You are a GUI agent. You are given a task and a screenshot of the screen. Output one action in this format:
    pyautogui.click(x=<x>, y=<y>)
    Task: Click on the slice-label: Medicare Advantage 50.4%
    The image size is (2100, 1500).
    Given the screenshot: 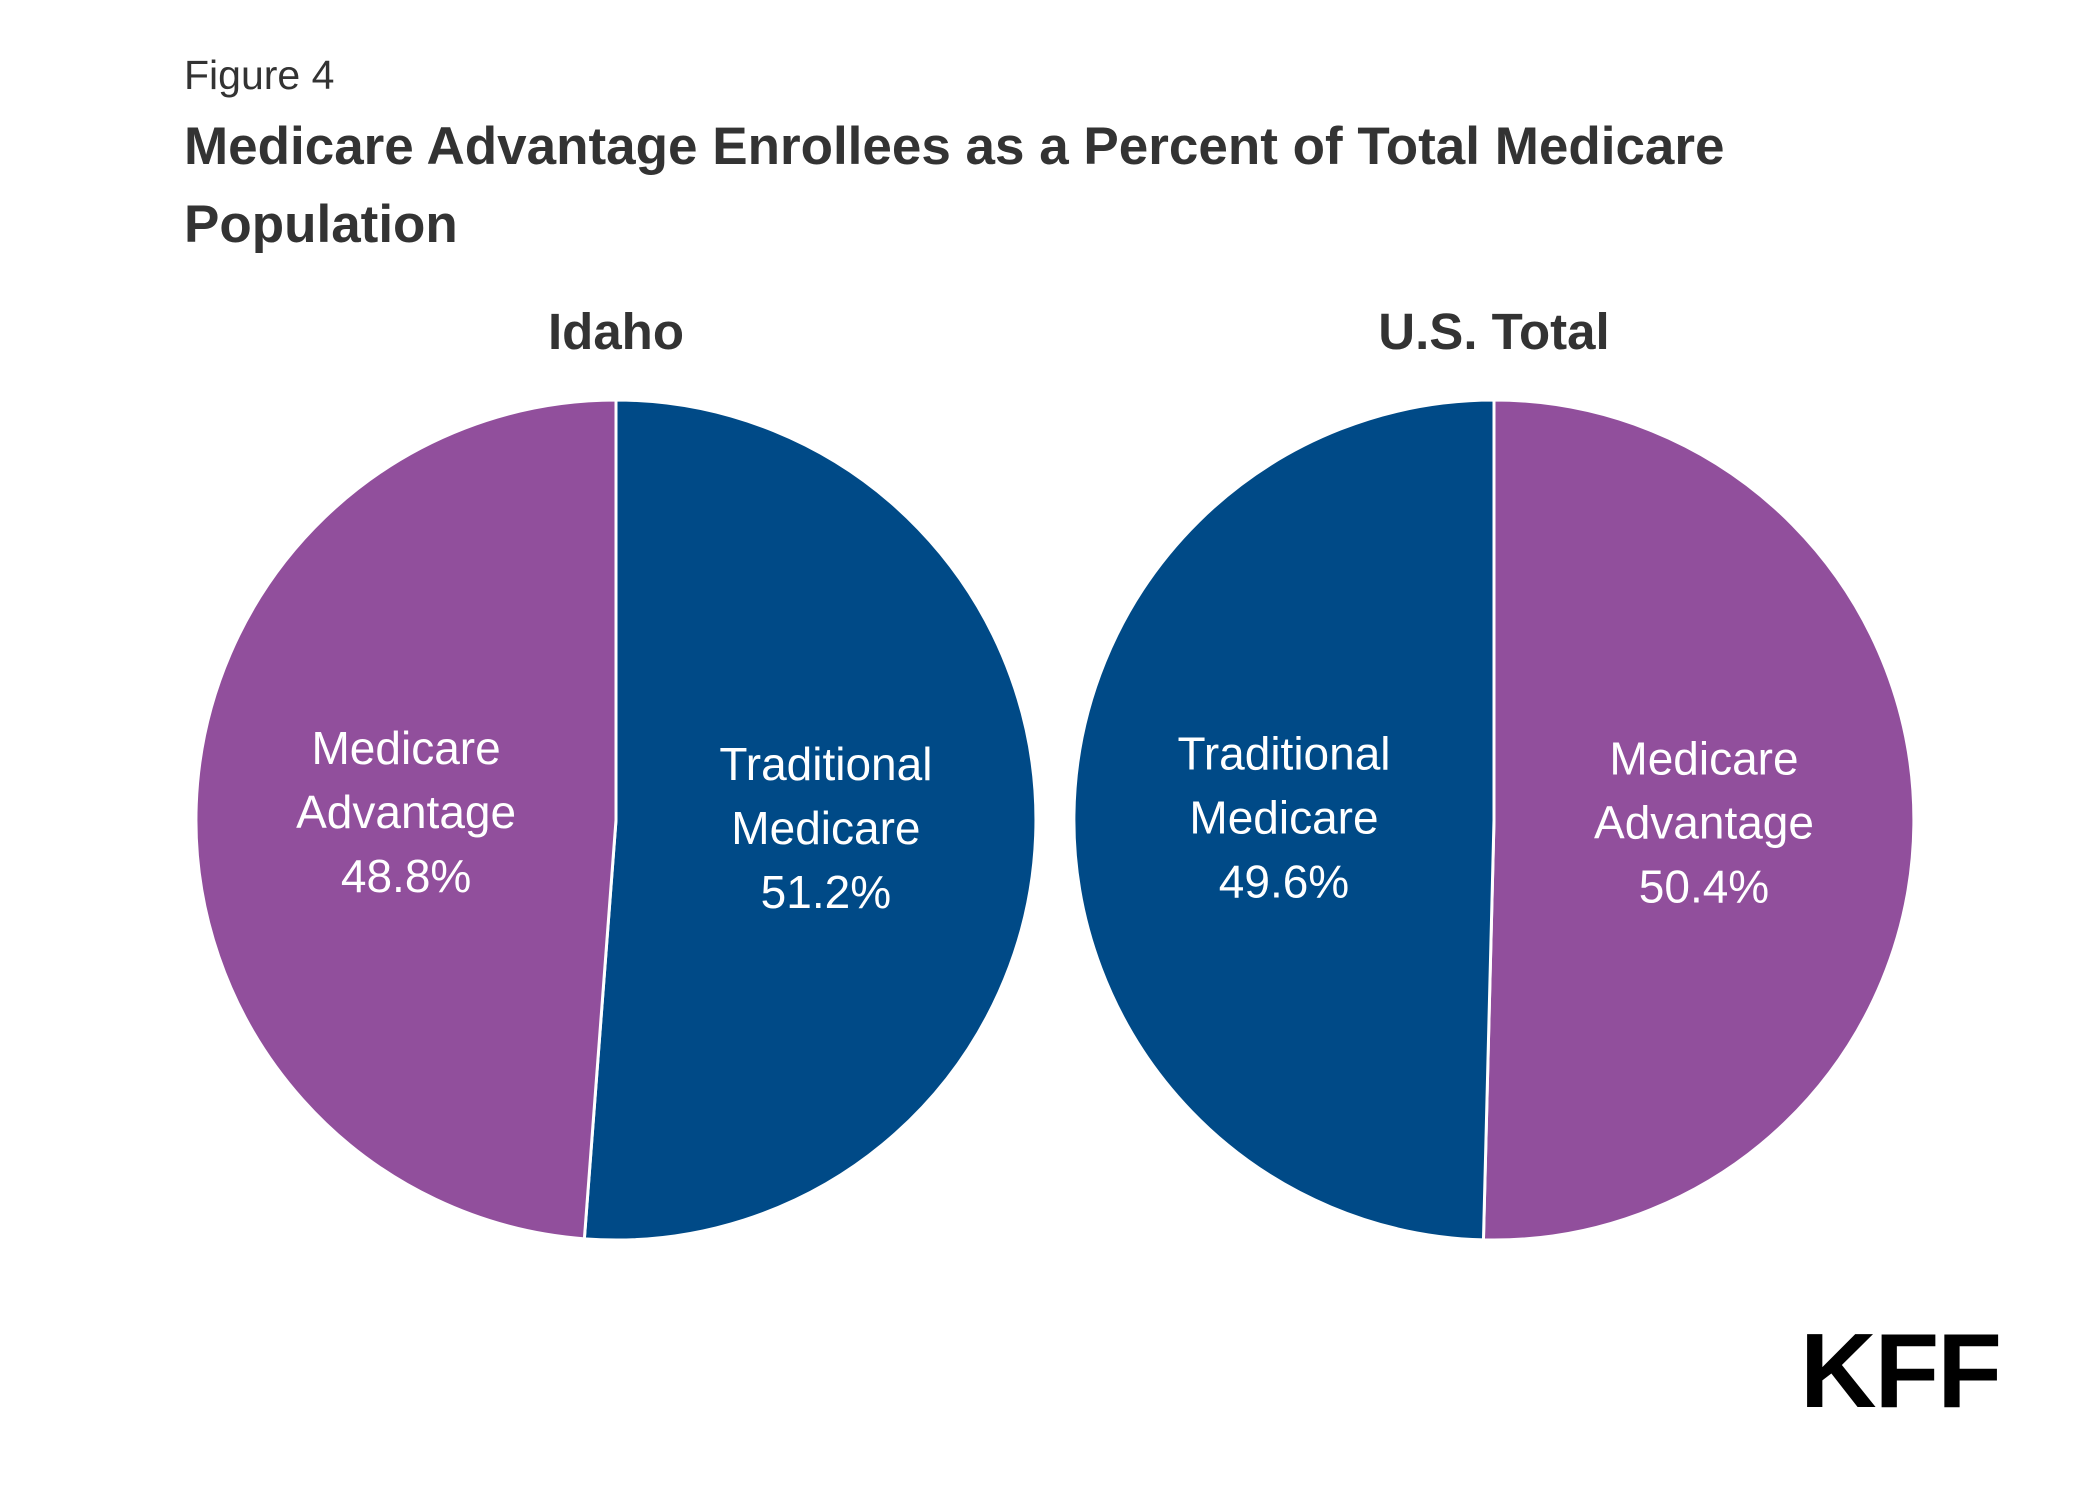 What is the action you would take?
    pyautogui.click(x=1704, y=823)
    